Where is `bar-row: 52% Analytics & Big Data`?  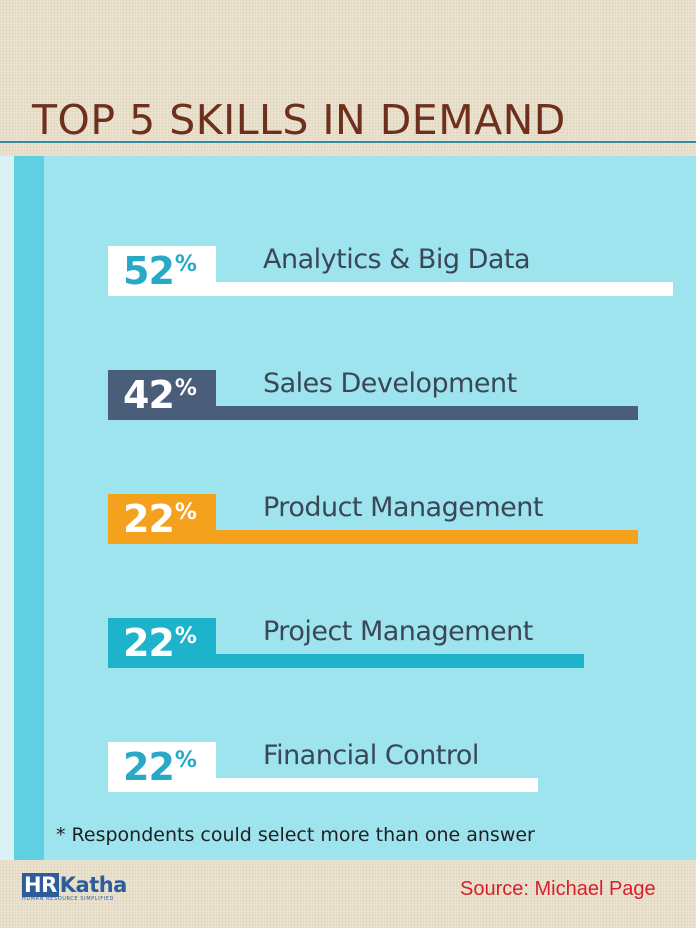 bar-row: 52% Analytics & Big Data is located at coordinates (390, 270).